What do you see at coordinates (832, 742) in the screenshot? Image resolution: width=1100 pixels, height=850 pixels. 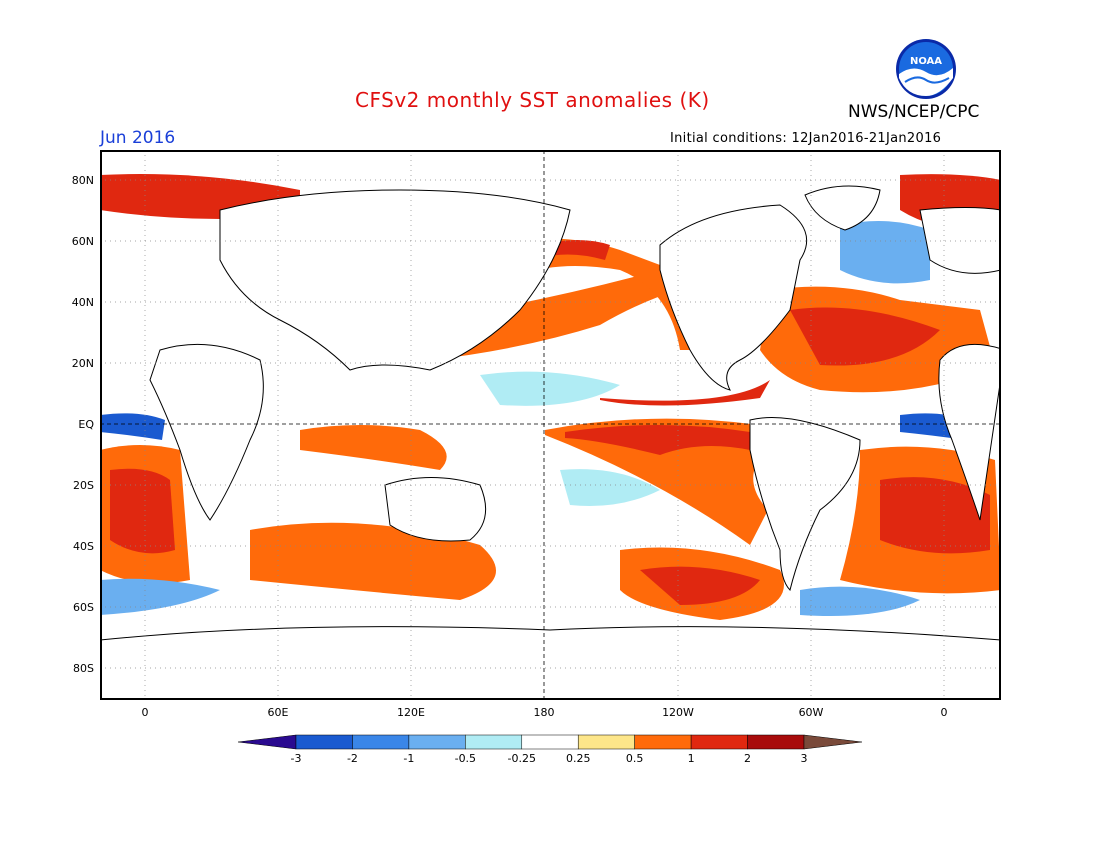 I see `colorbar-segment-max` at bounding box center [832, 742].